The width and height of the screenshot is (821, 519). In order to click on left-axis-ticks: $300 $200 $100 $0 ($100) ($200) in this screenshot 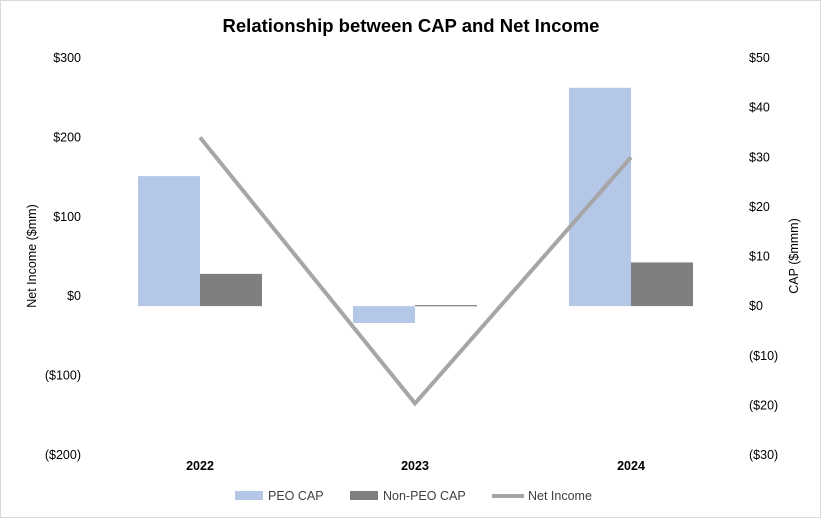, I will do `click(63, 256)`.